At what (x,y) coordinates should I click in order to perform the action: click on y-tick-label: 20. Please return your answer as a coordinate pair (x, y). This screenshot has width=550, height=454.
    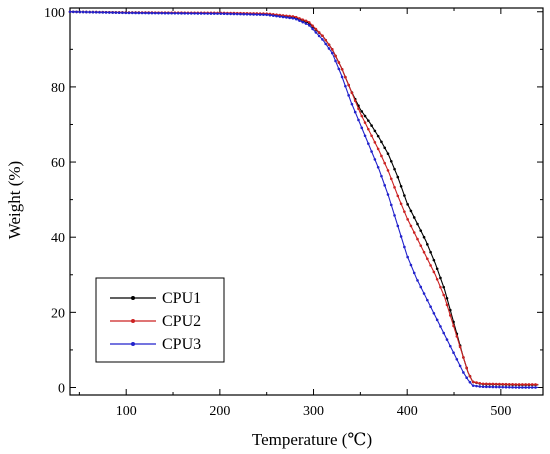
    Looking at the image, I should click on (58, 313).